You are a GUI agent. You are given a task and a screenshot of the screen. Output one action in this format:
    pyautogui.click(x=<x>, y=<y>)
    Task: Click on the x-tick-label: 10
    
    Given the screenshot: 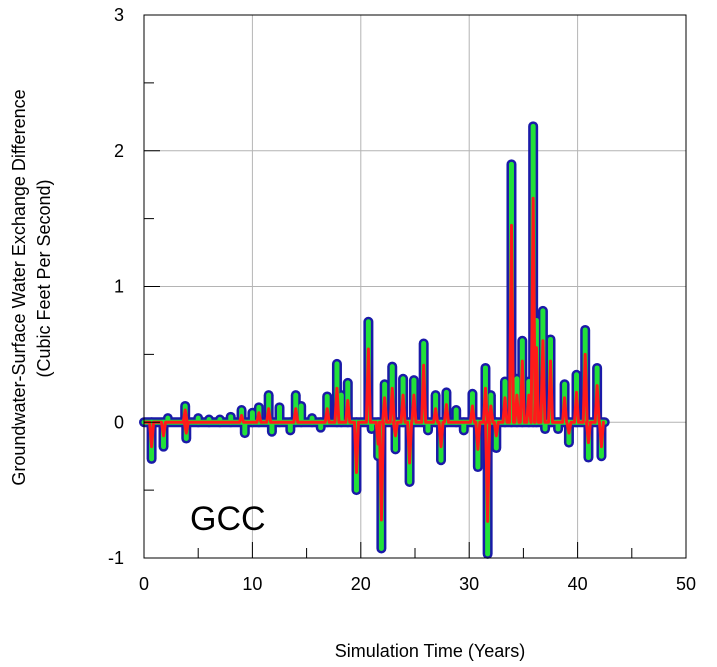 What is the action you would take?
    pyautogui.click(x=252, y=584)
    